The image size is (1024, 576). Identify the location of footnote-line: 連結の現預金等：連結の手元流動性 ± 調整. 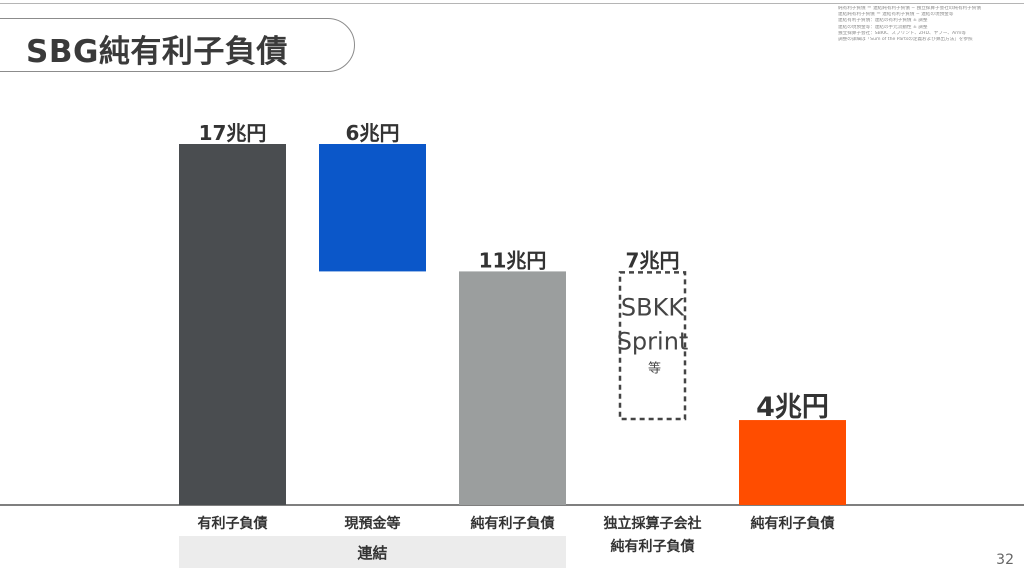
(883, 27).